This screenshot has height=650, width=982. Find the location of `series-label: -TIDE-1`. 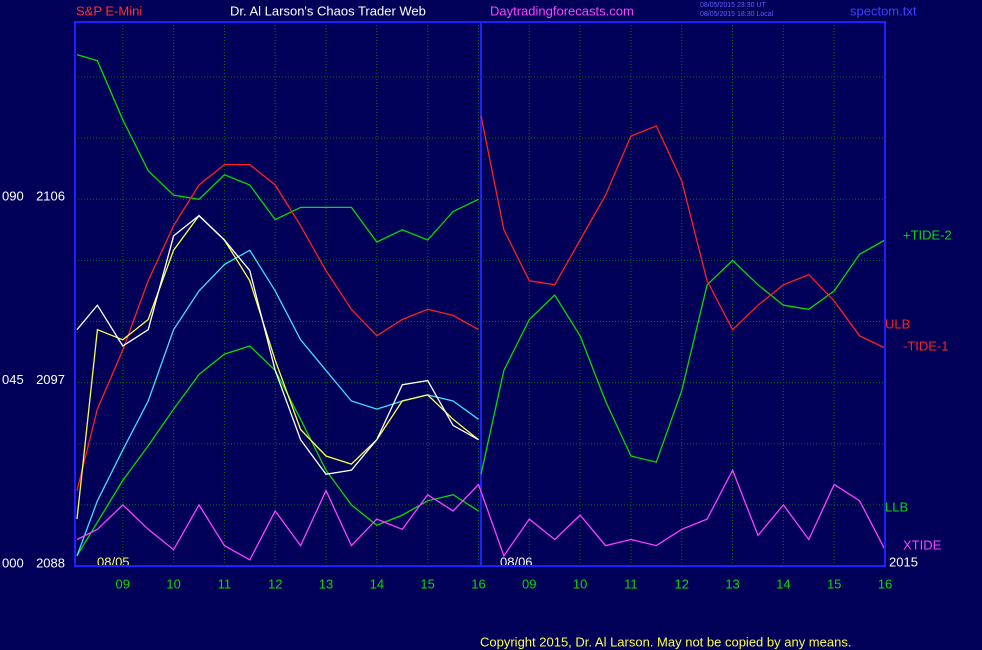

series-label: -TIDE-1 is located at coordinates (926, 345).